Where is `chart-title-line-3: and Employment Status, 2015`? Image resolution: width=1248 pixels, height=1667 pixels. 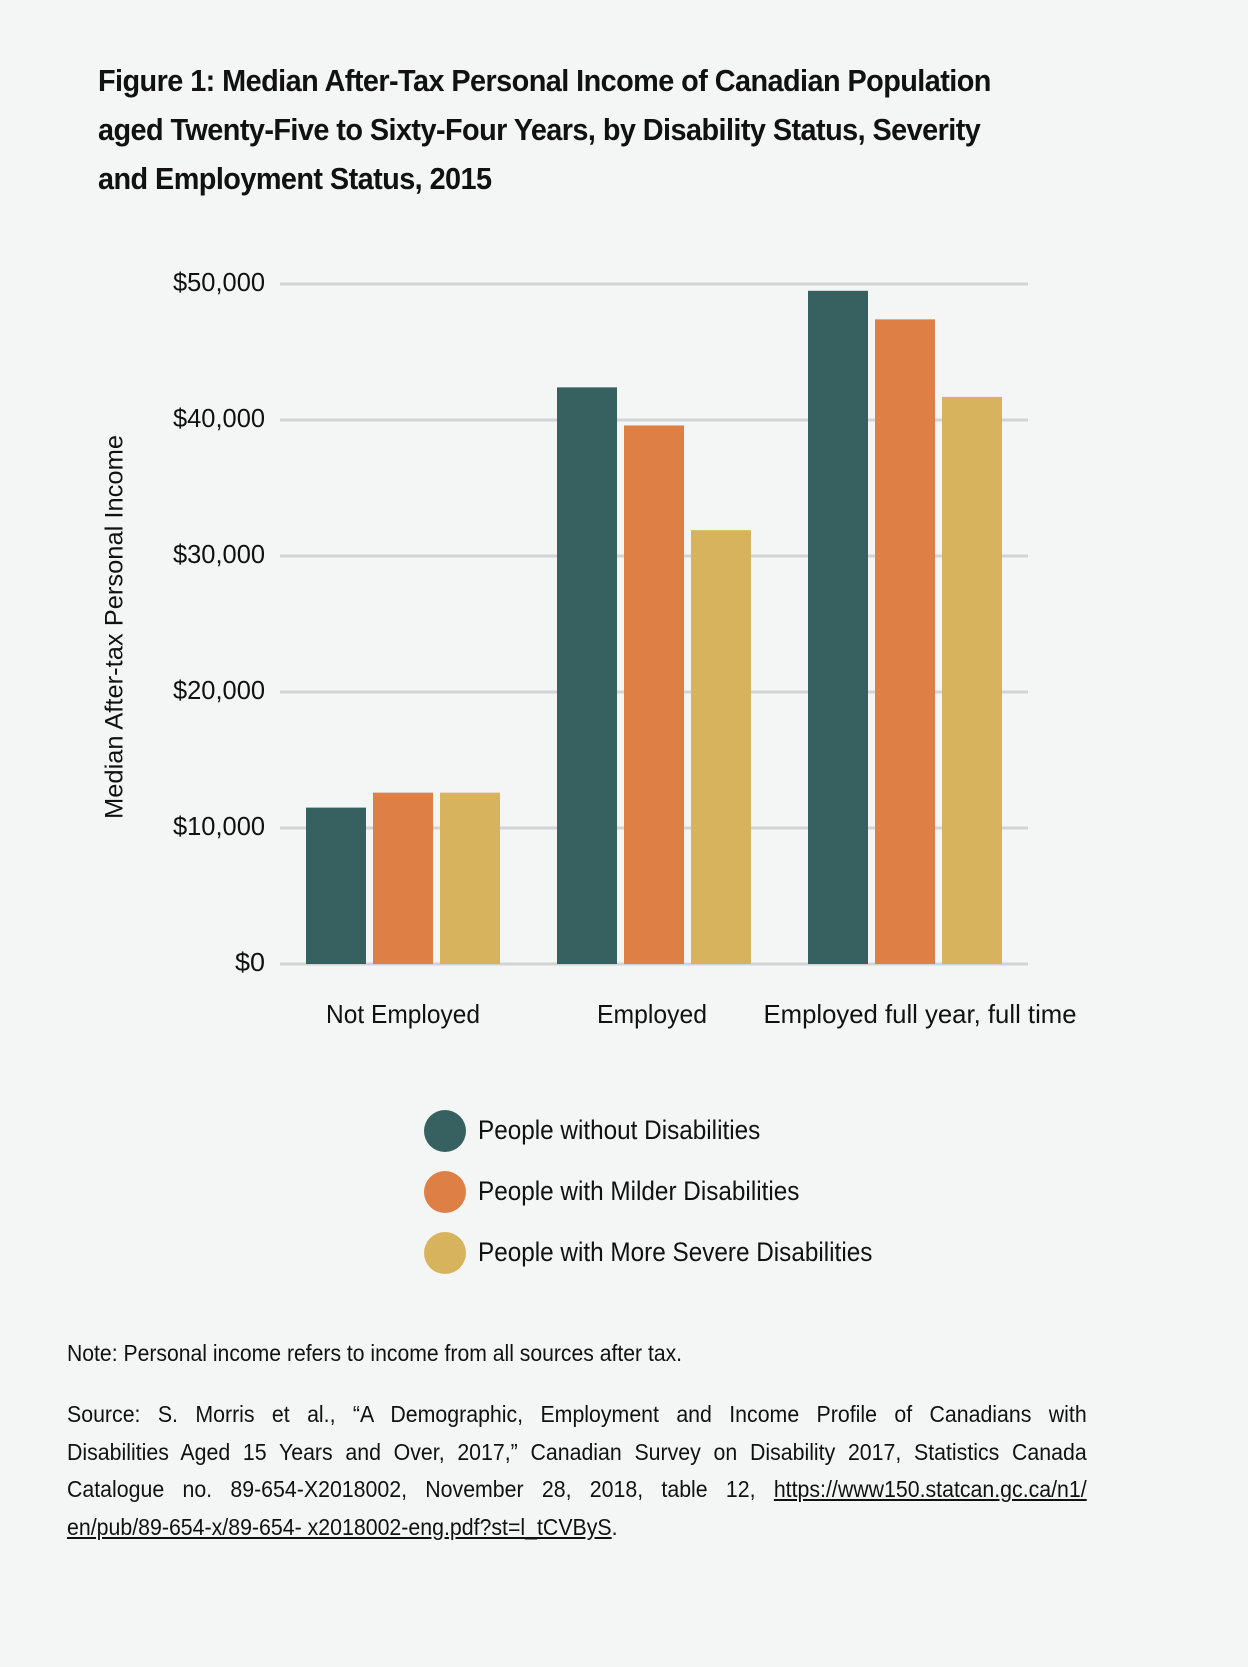
chart-title-line-3: and Employment Status, 2015 is located at coordinates (295, 178).